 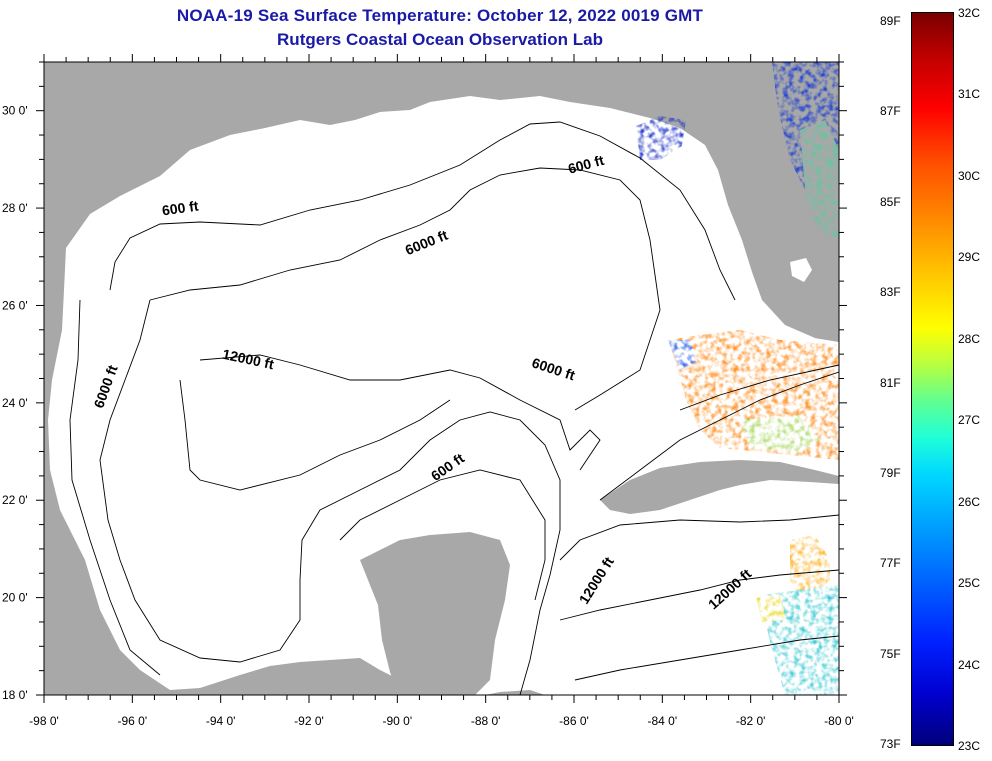 What do you see at coordinates (969, 94) in the screenshot?
I see `colorbar-celsius-label: 31C` at bounding box center [969, 94].